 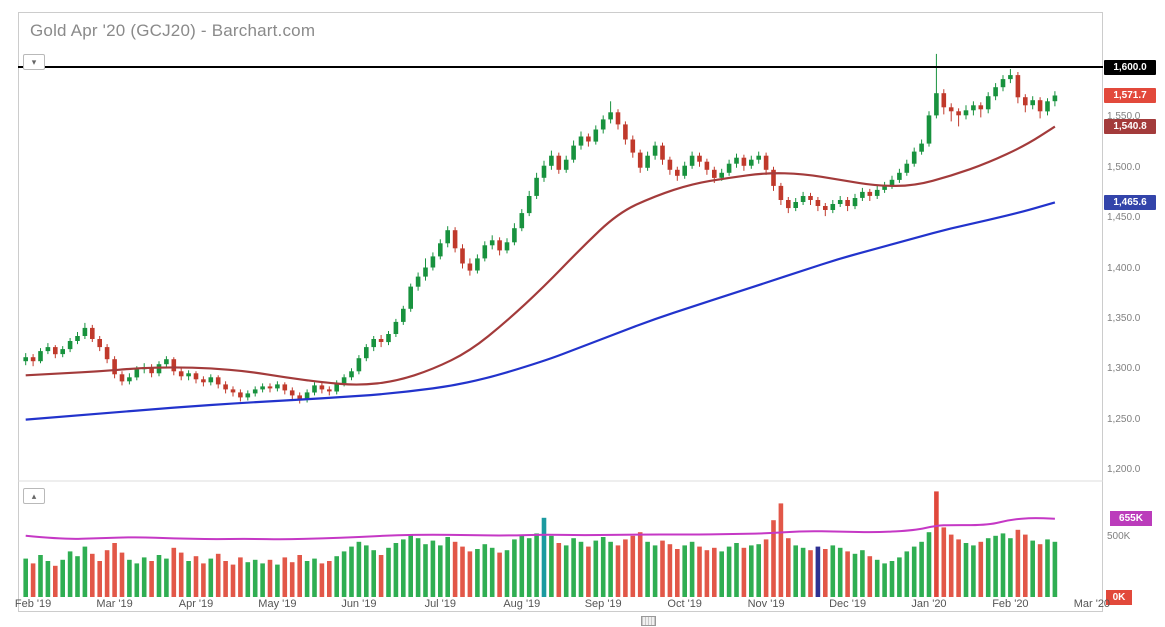 I want to click on collapse-main-pane-button: ▾, so click(x=34, y=62).